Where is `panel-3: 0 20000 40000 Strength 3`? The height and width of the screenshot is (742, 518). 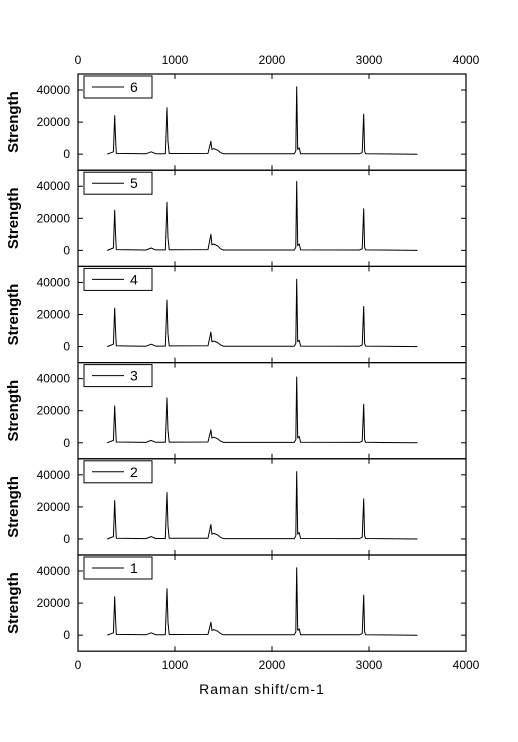
panel-3: 0 20000 40000 Strength 3 is located at coordinates (236, 411).